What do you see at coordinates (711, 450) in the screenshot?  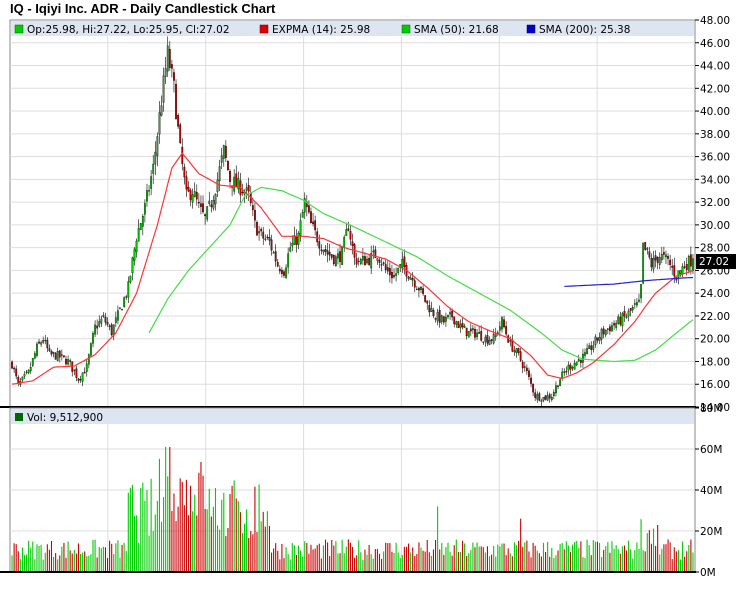 I see `volume-tick-label: 60M` at bounding box center [711, 450].